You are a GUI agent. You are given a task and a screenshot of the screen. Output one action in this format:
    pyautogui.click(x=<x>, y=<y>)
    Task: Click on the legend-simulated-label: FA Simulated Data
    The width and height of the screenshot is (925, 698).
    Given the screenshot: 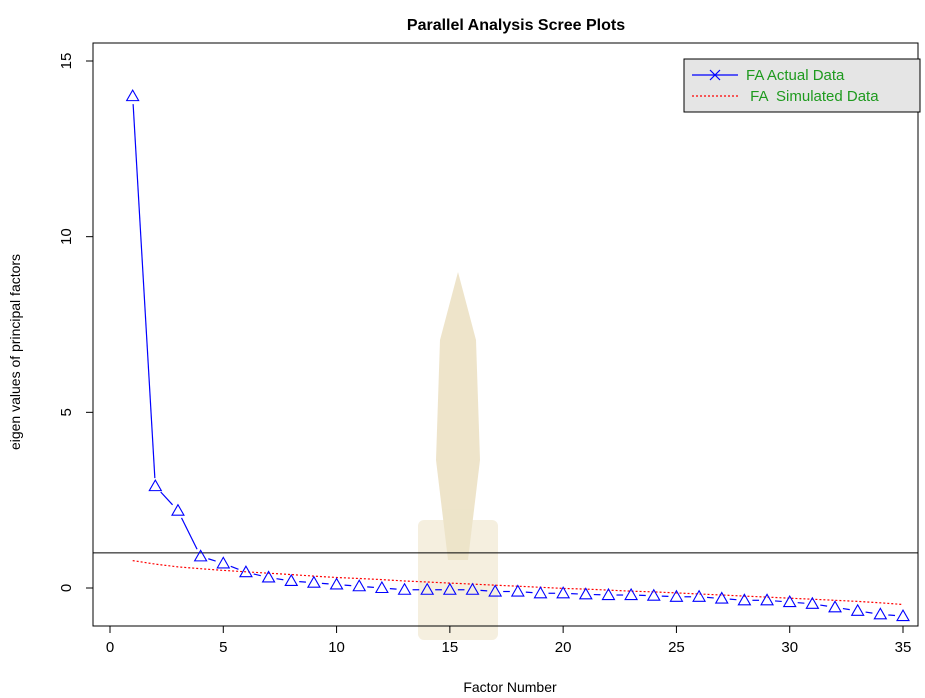 What is the action you would take?
    pyautogui.click(x=812, y=96)
    